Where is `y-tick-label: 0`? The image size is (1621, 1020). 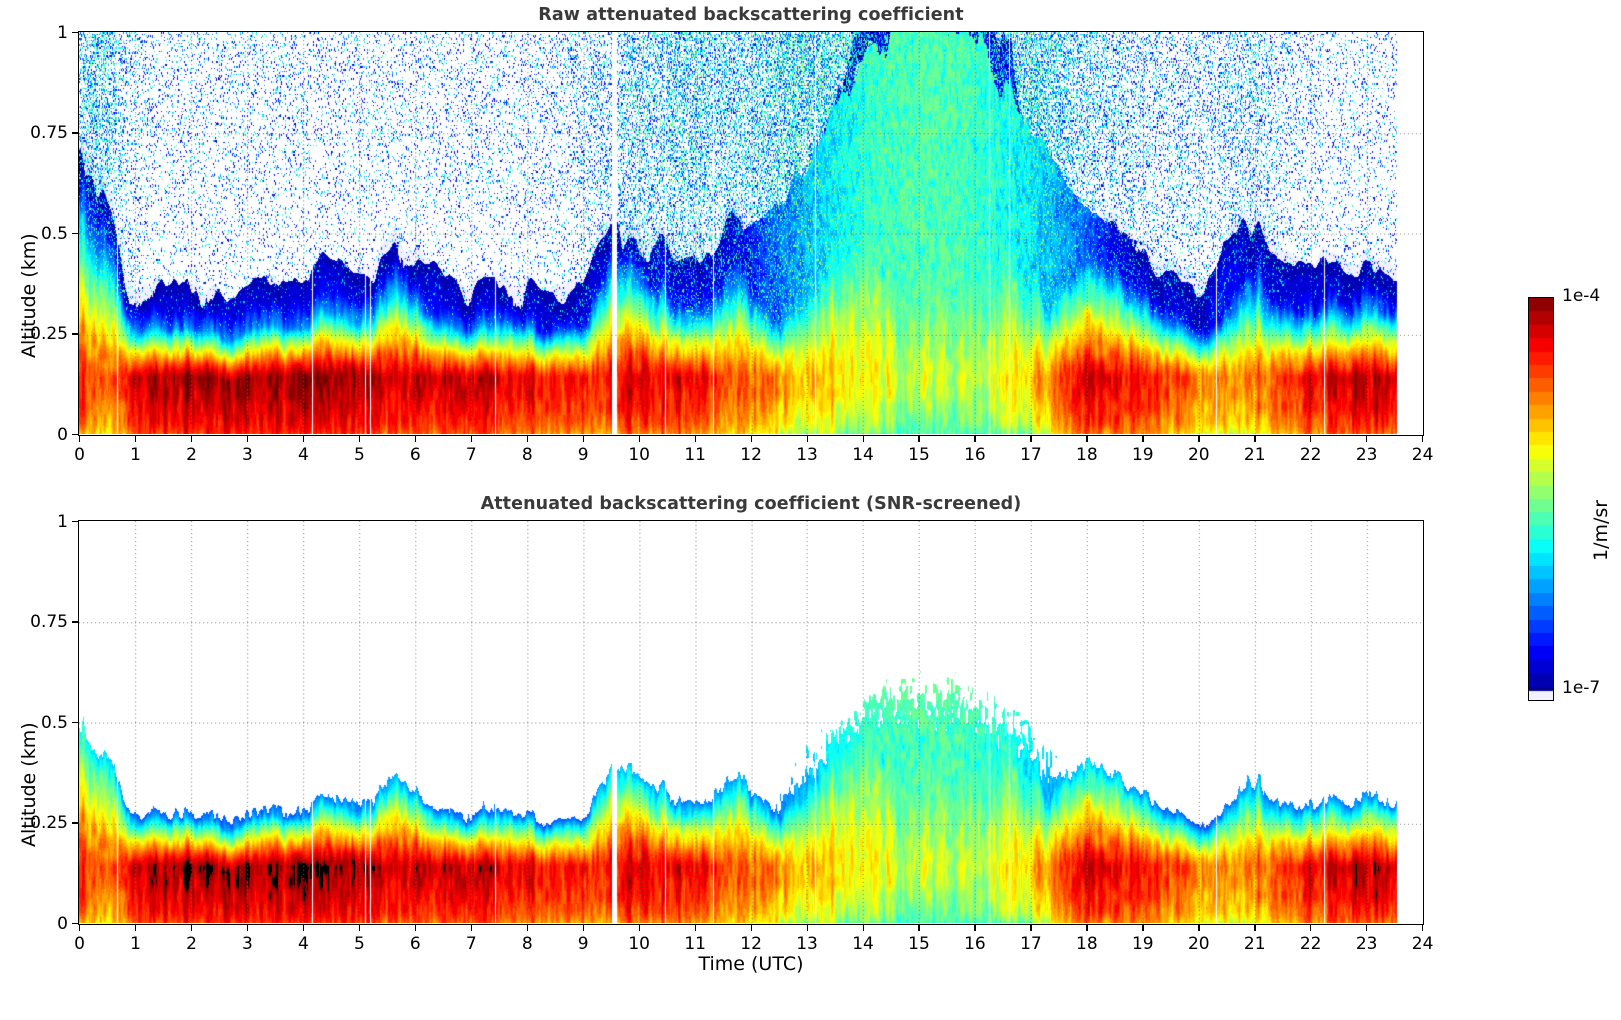 y-tick-label: 0 is located at coordinates (62, 923).